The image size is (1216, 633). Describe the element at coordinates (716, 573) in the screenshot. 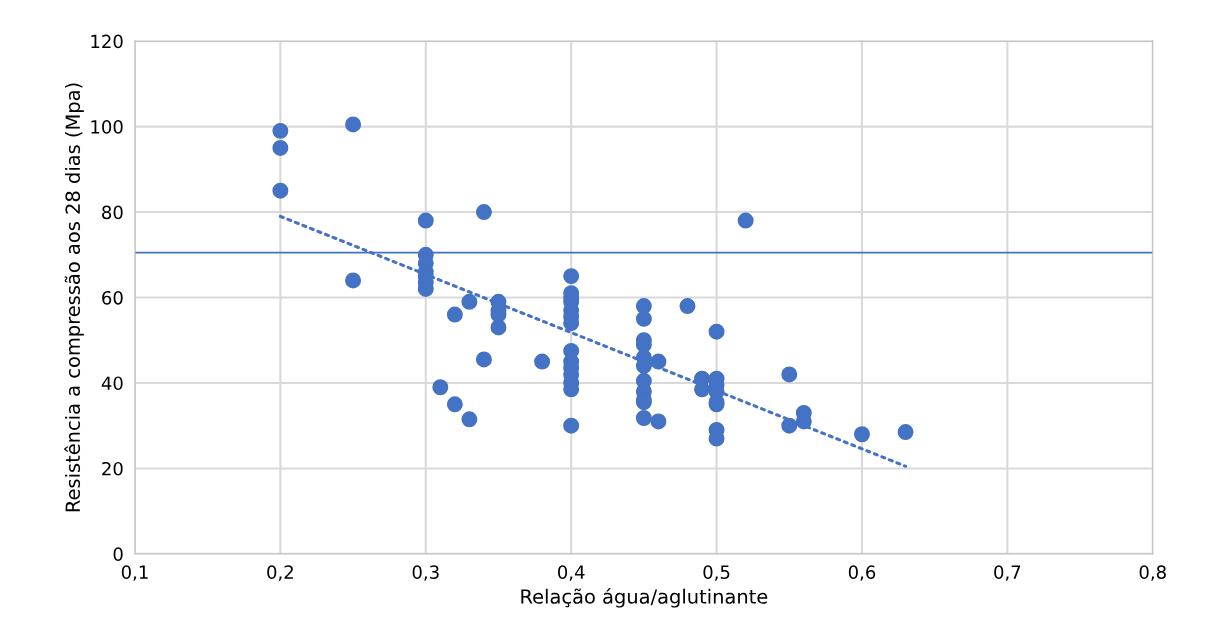

I see `x-tick-label: 0,5` at that location.